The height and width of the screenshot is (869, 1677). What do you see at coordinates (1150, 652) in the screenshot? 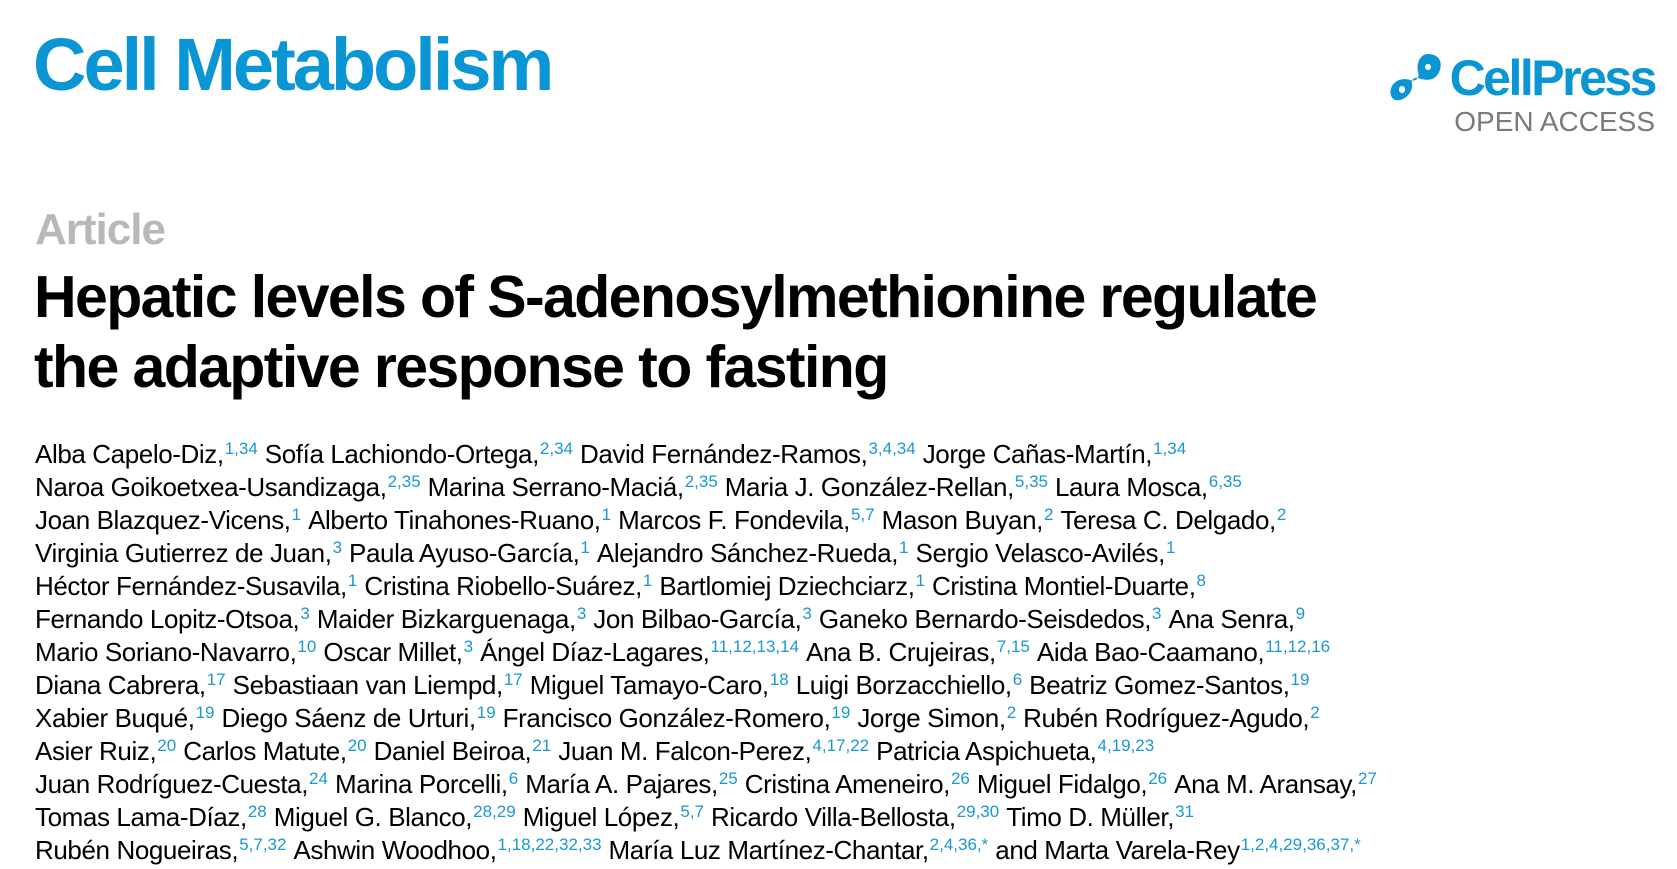
I see `author-name: Aida Bao-Caamano,` at bounding box center [1150, 652].